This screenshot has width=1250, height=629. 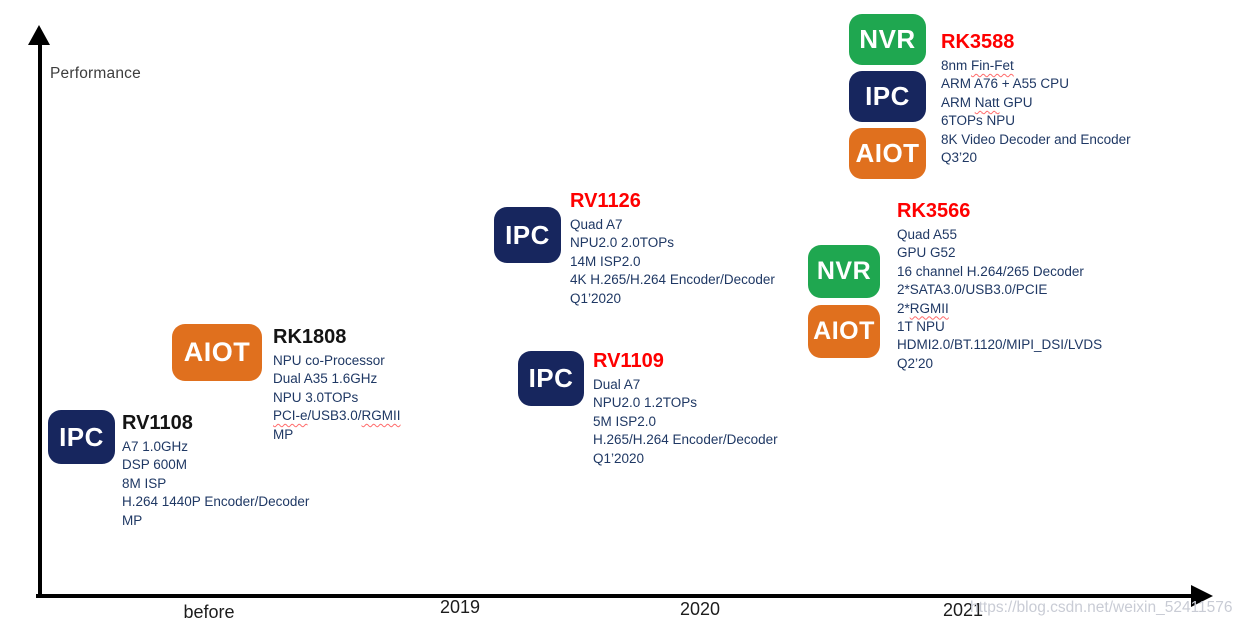 I want to click on product-spec-line: NPU 3.0TOPs, so click(x=316, y=397).